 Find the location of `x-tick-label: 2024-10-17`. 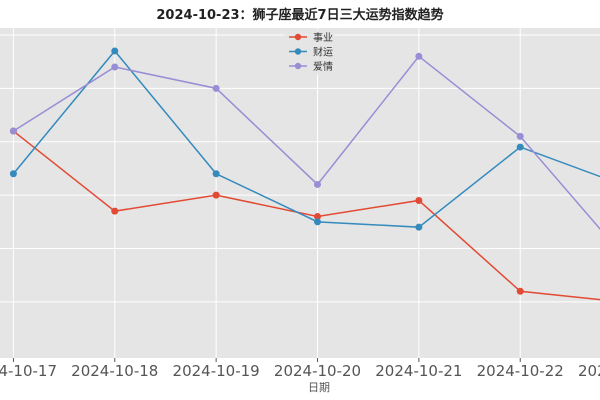

x-tick-label: 2024-10-17 is located at coordinates (28, 371).